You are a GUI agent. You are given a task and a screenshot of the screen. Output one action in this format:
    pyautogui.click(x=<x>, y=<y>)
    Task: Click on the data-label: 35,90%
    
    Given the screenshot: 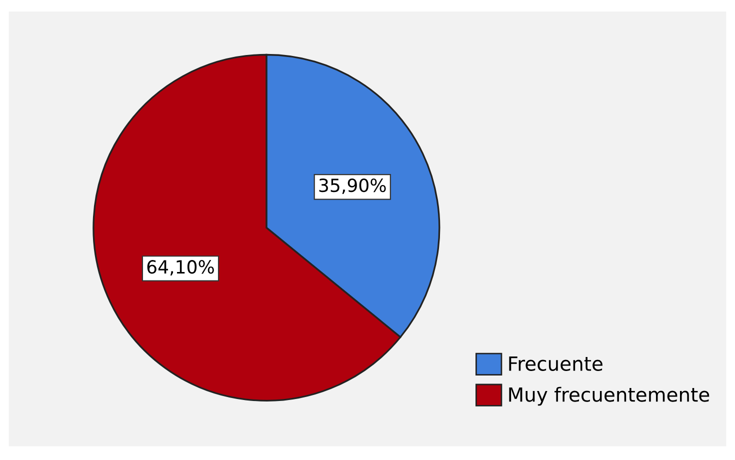 What is the action you would take?
    pyautogui.click(x=352, y=186)
    